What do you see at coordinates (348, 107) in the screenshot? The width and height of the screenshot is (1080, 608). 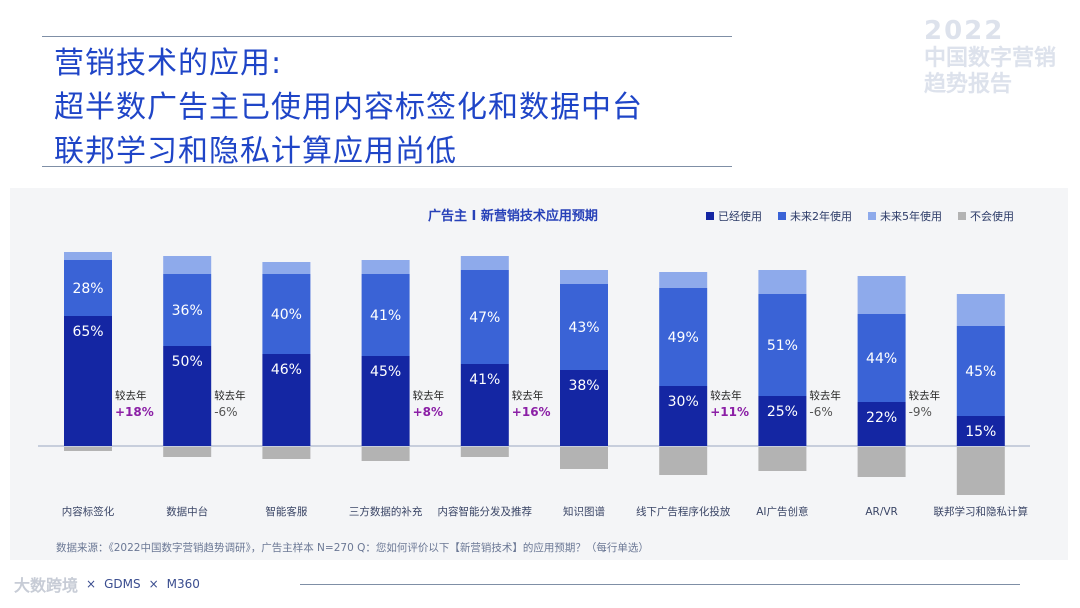 I see `title-line-2: 超半数广告主已使用内容标签化和数据中台` at bounding box center [348, 107].